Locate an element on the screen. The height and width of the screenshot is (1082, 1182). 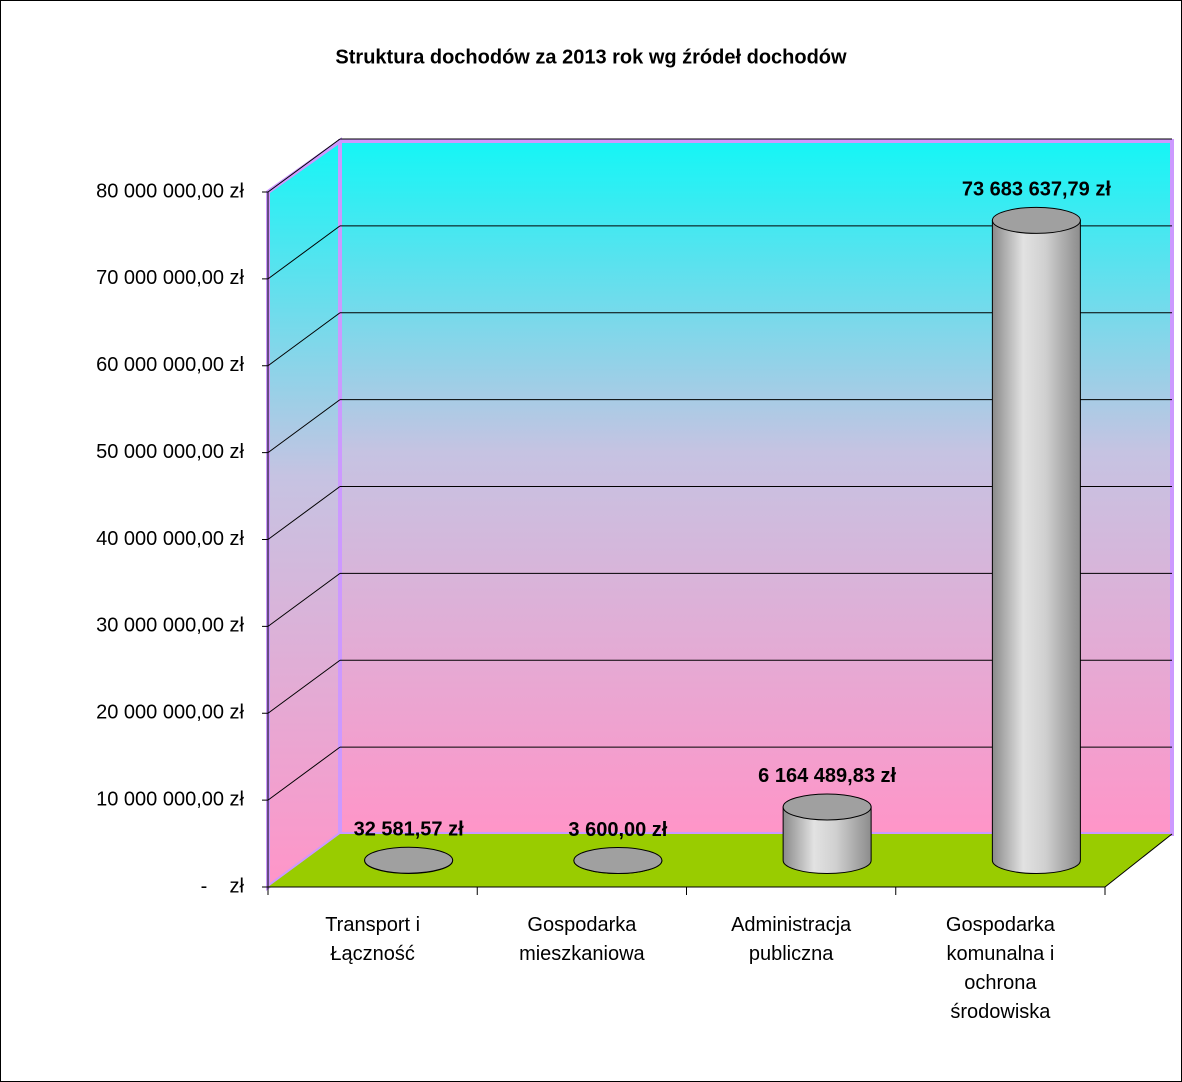
floor is located at coordinates (720, 860).